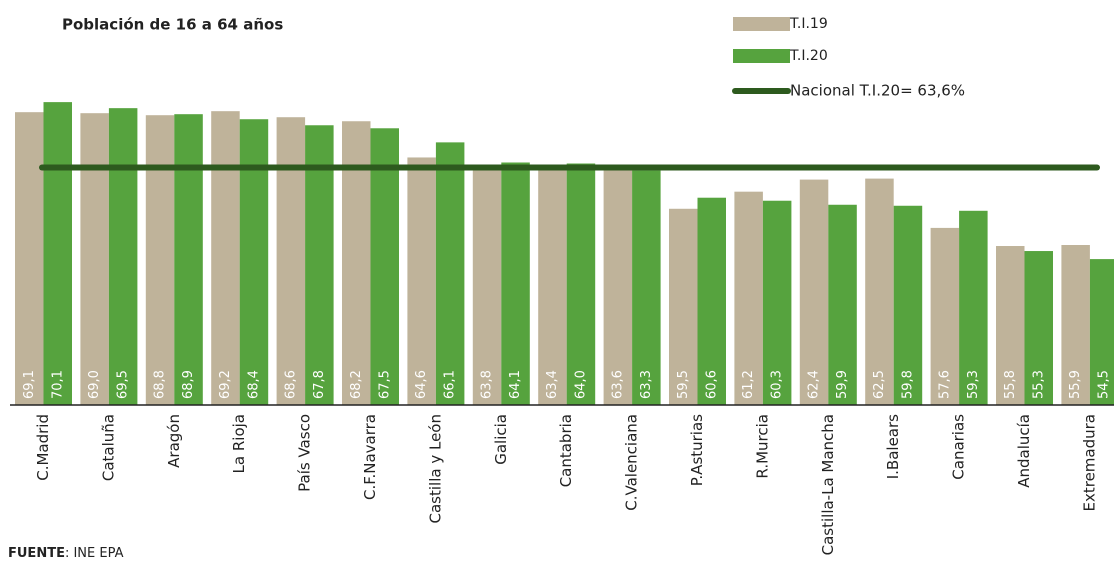 The width and height of the screenshot is (1114, 565). Describe the element at coordinates (808, 24) in the screenshot. I see `legend-label: T.I.19` at that location.